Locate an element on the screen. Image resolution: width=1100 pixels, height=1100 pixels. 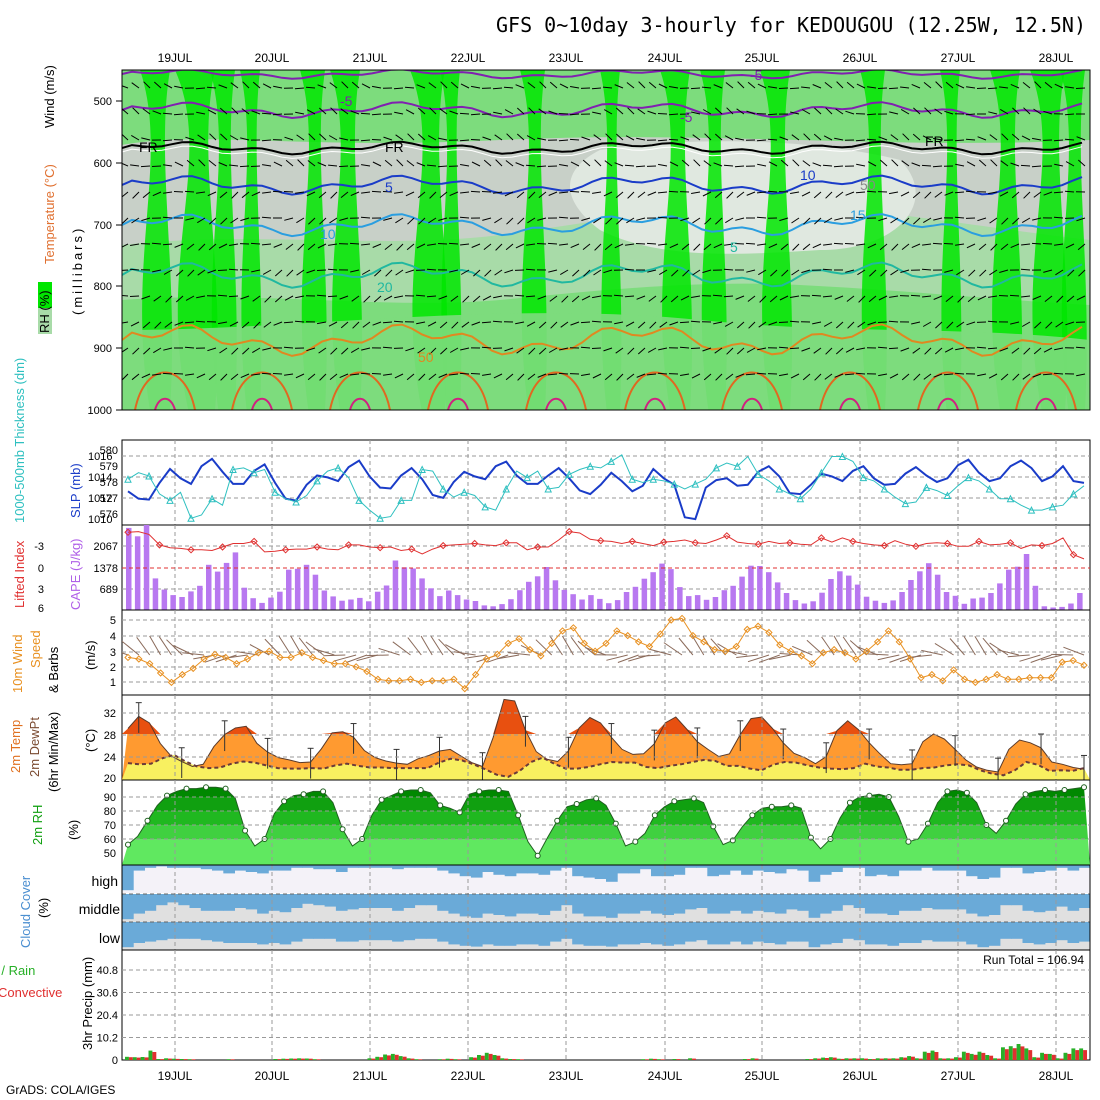
pressure-tick-label: 600 is located at coordinates (103, 164).